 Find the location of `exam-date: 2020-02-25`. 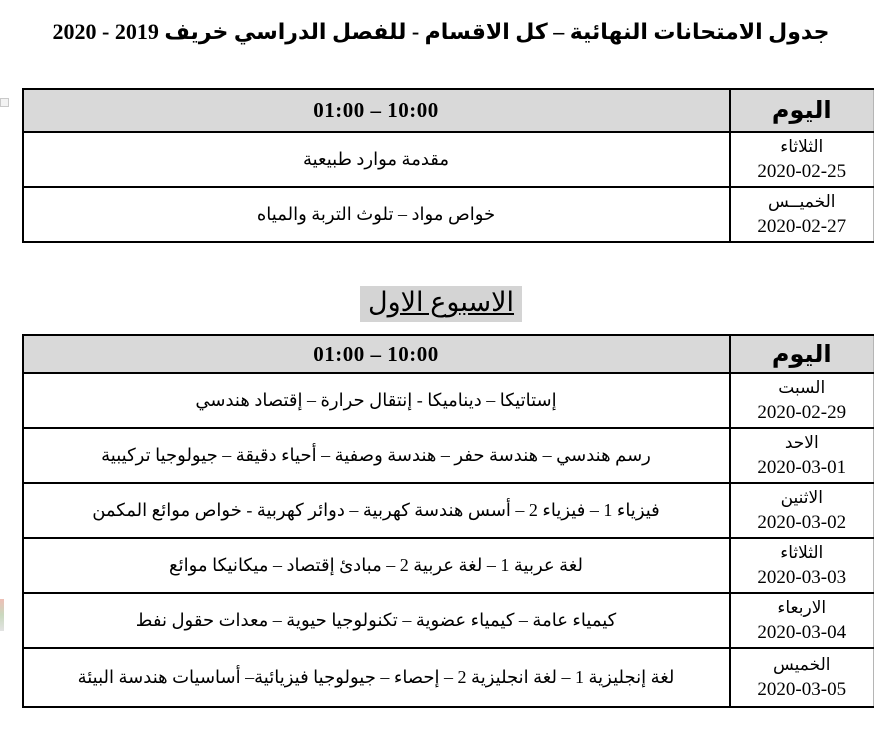

exam-date: 2020-02-25 is located at coordinates (802, 171).